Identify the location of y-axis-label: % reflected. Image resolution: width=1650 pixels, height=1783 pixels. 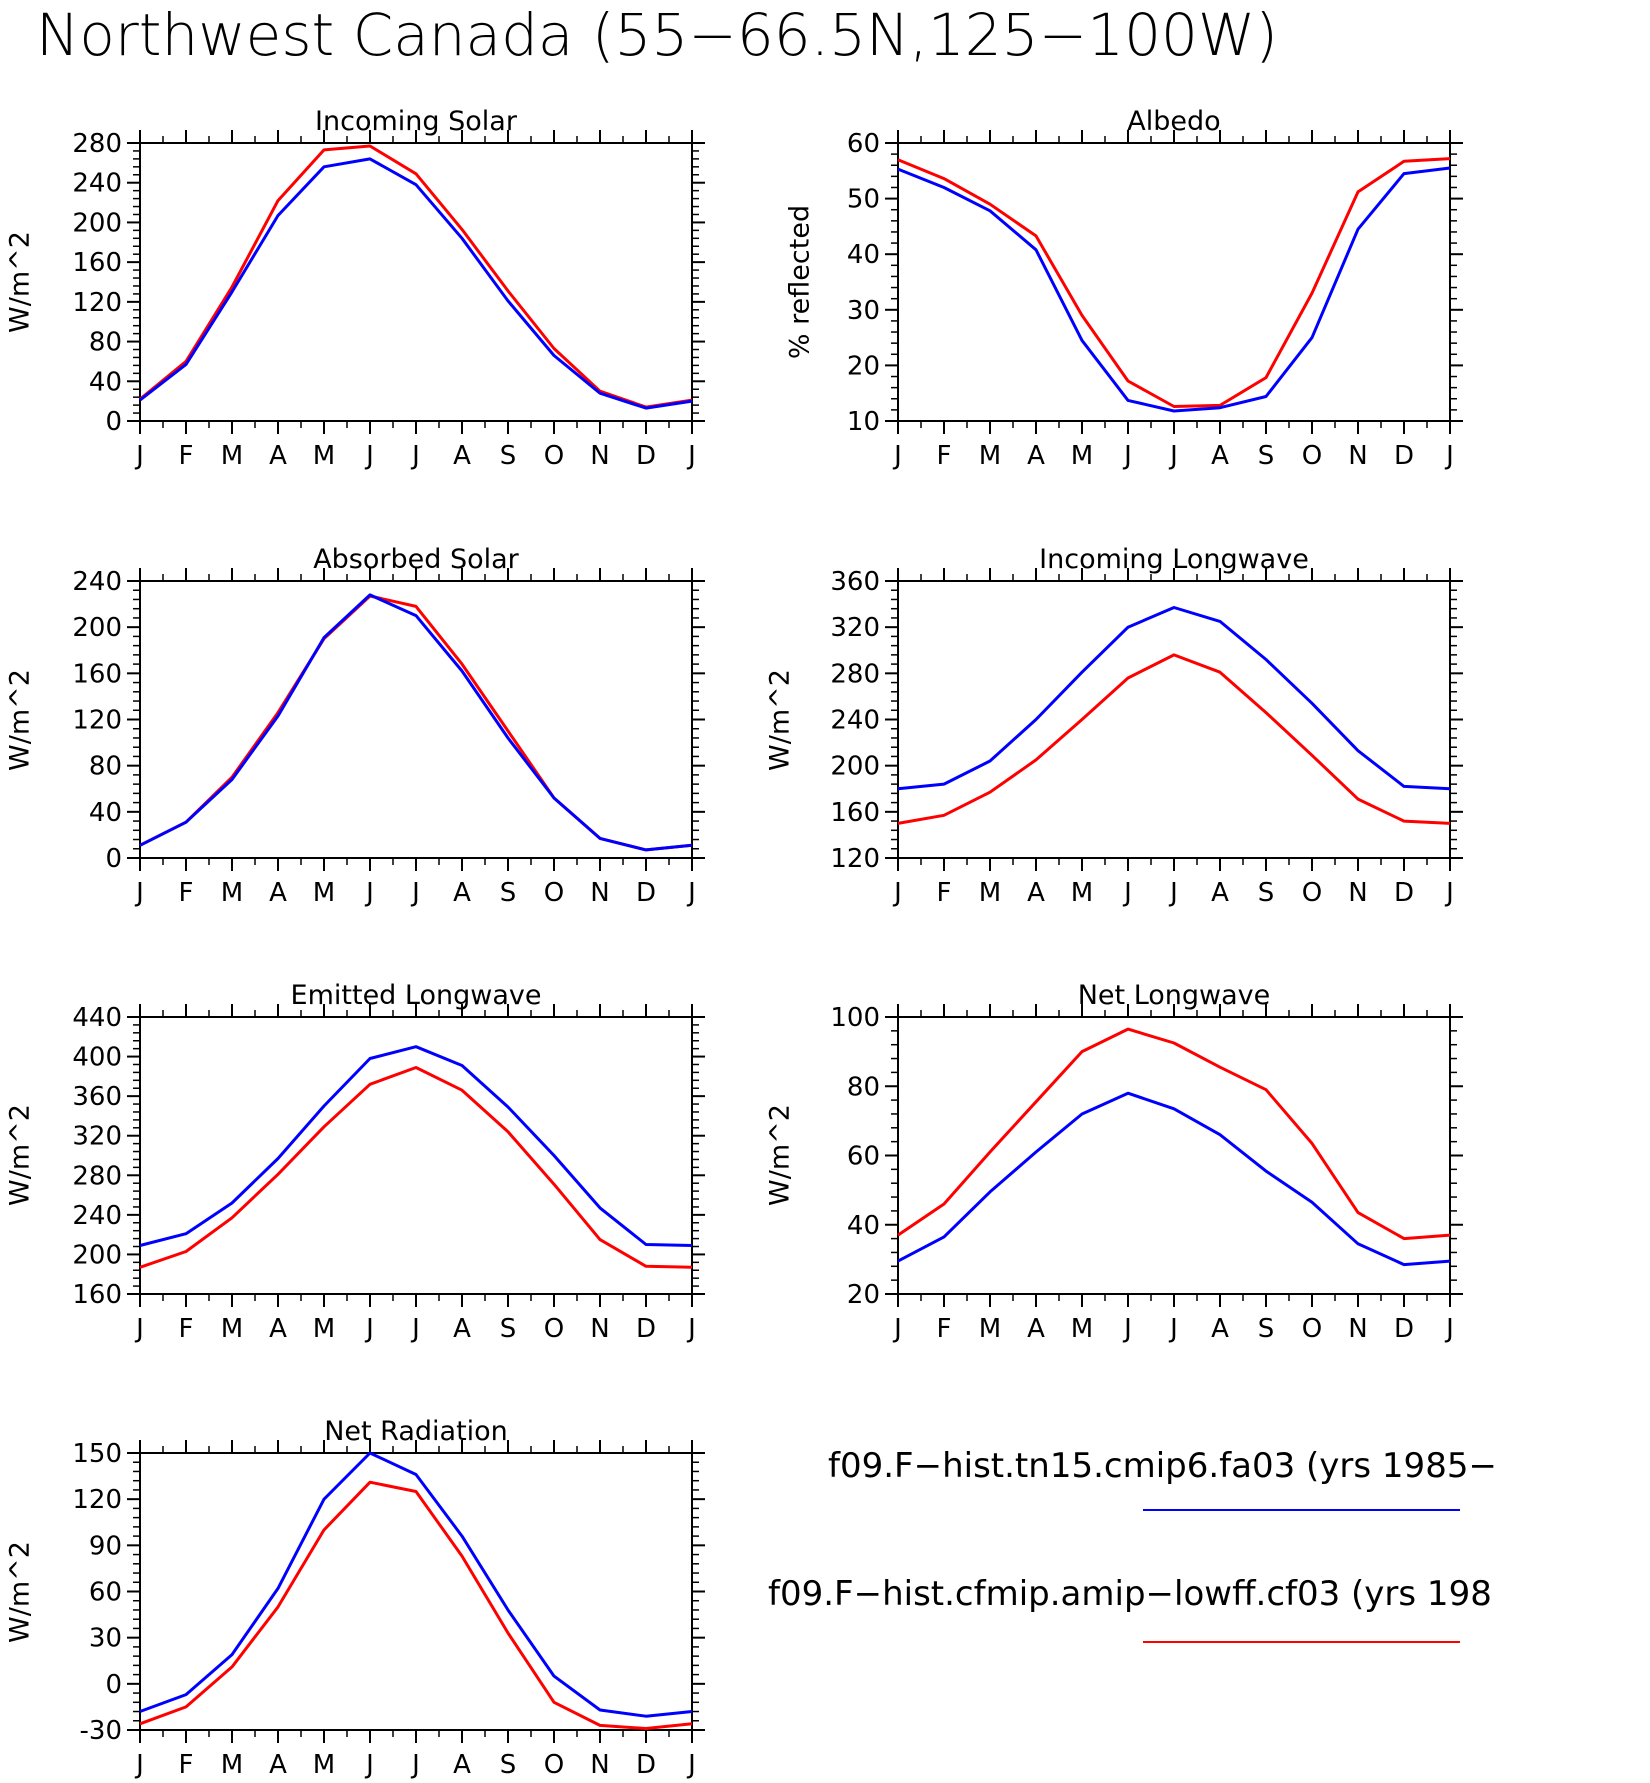
(800, 282).